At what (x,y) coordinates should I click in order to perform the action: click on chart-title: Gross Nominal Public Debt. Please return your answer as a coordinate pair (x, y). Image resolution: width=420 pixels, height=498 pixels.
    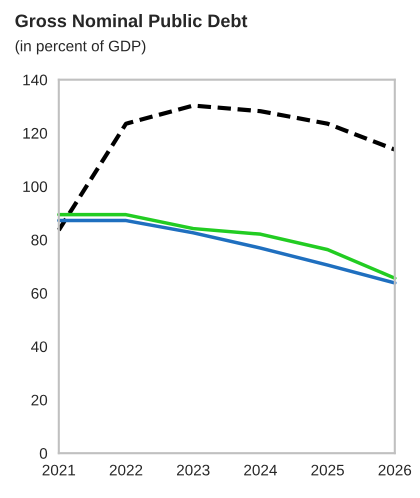
    Looking at the image, I should click on (131, 21).